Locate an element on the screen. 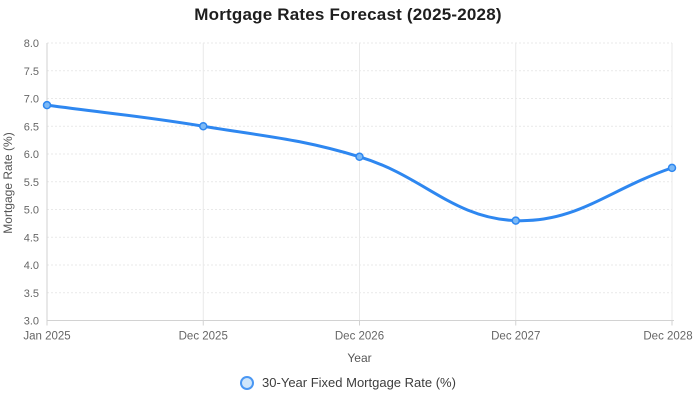 This screenshot has width=696, height=402. legend-point-icon is located at coordinates (247, 382).